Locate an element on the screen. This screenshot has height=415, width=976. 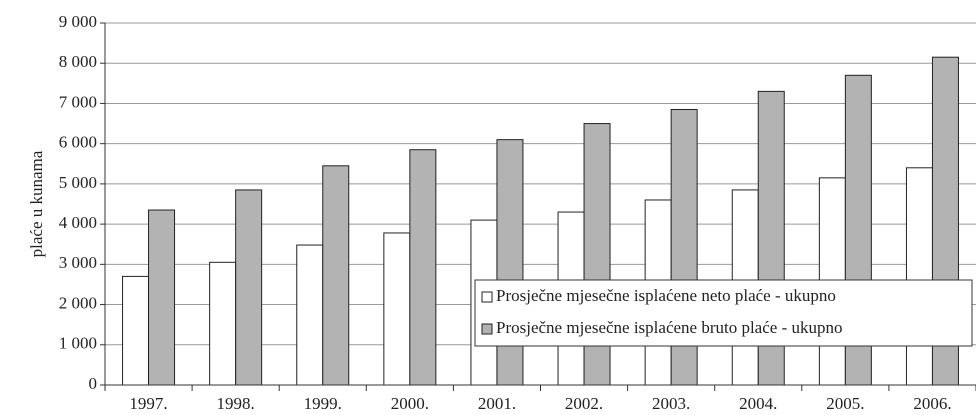
x-tick-label: 2006. is located at coordinates (932, 403).